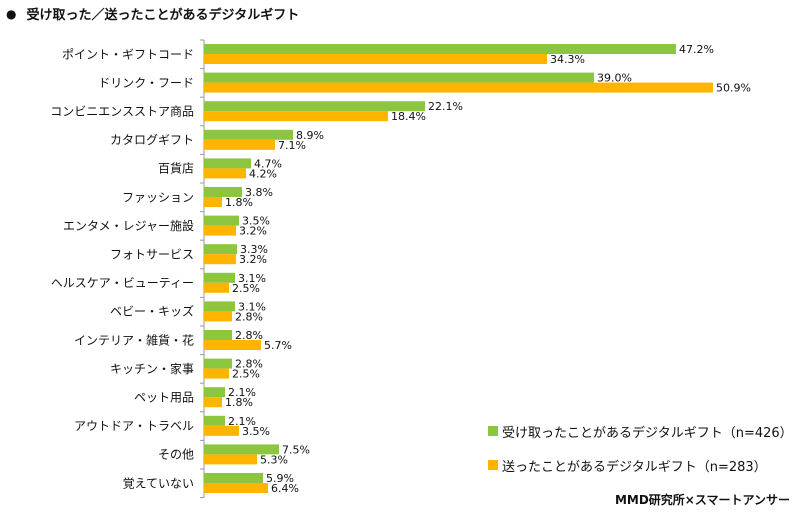 This screenshot has width=800, height=514. What do you see at coordinates (634, 467) in the screenshot?
I see `legend-label-sent: 送ったことがあるデジタルギフト（n=283）` at bounding box center [634, 467].